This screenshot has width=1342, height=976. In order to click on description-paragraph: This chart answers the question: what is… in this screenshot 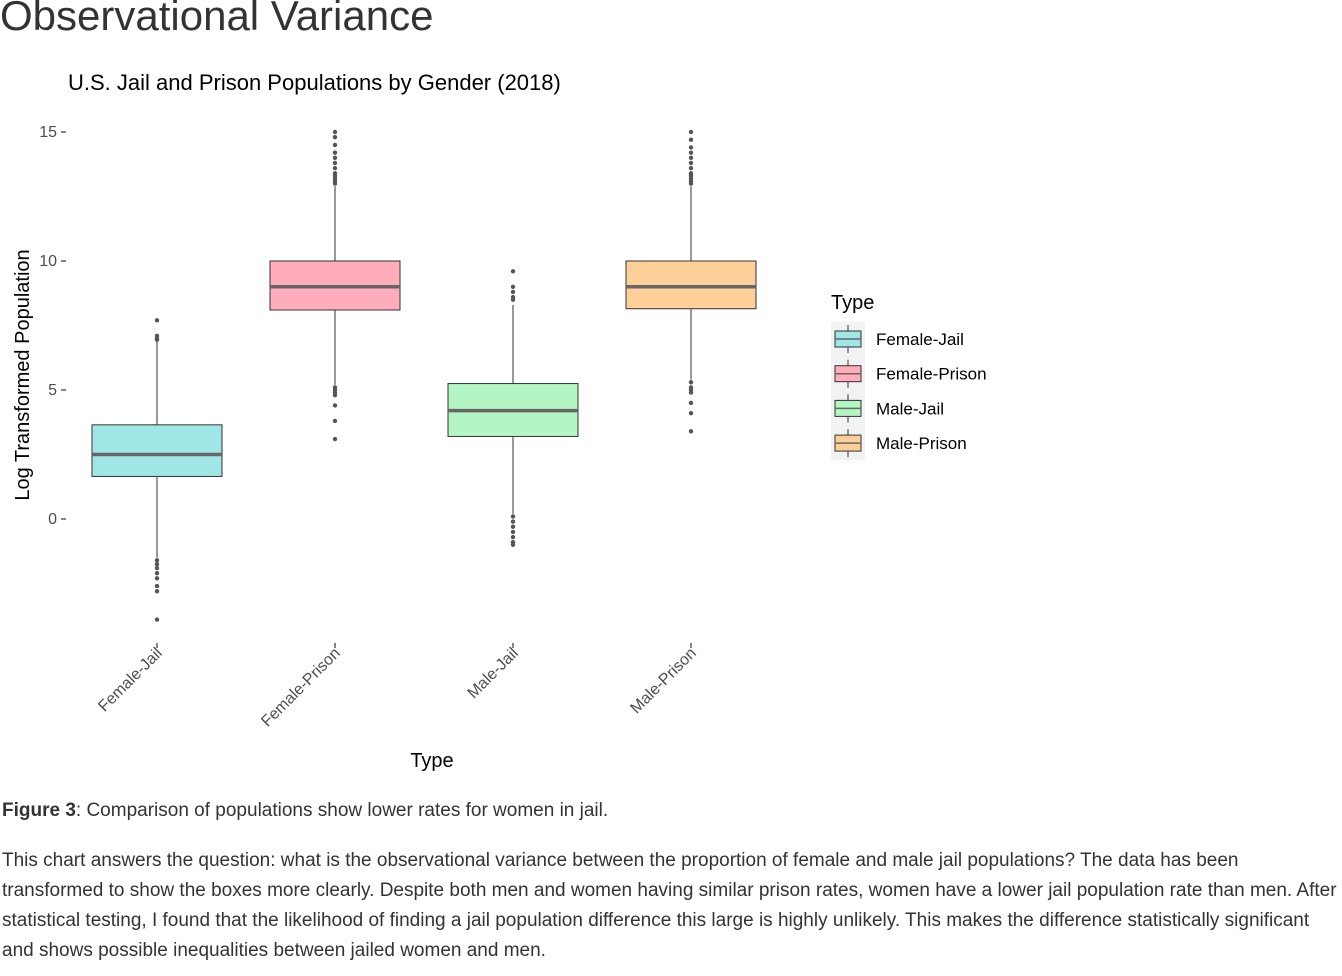, I will do `click(669, 905)`.